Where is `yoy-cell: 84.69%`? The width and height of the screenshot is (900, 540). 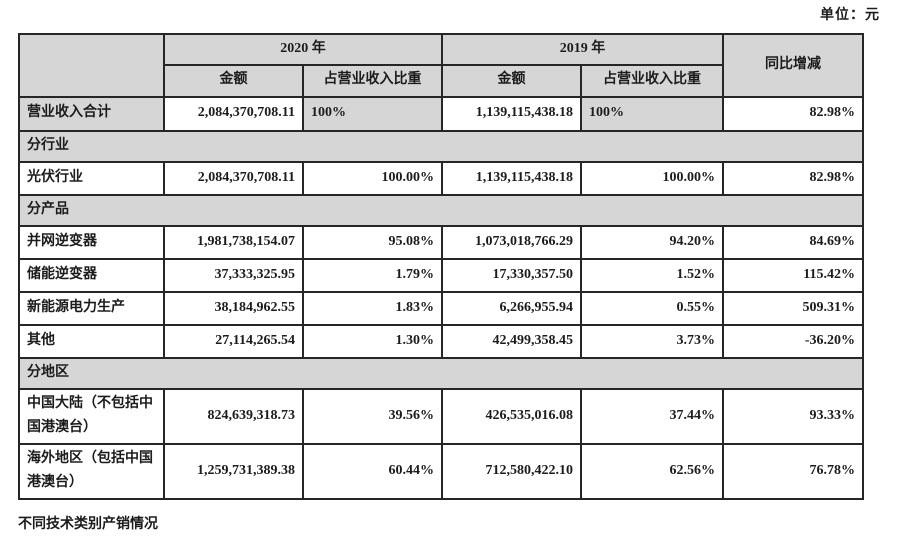
yoy-cell: 84.69% is located at coordinates (793, 242).